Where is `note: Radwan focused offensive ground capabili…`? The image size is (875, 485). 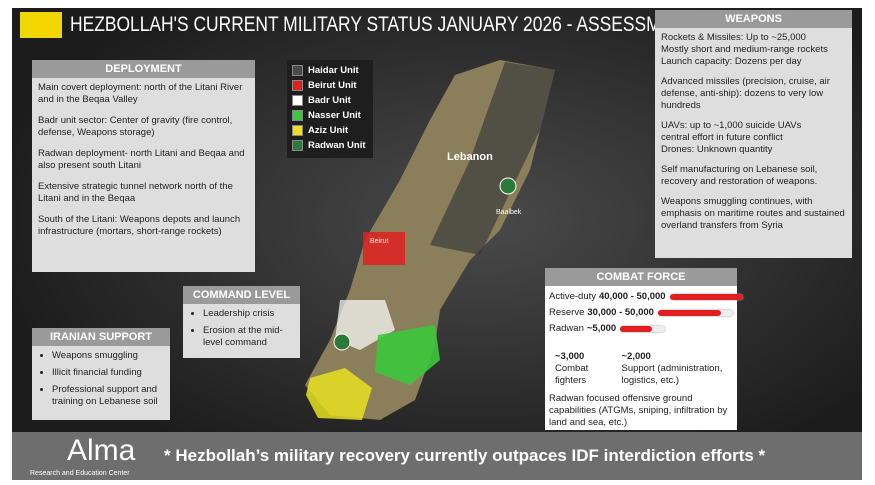
note: Radwan focused offensive ground capabili… is located at coordinates (638, 410).